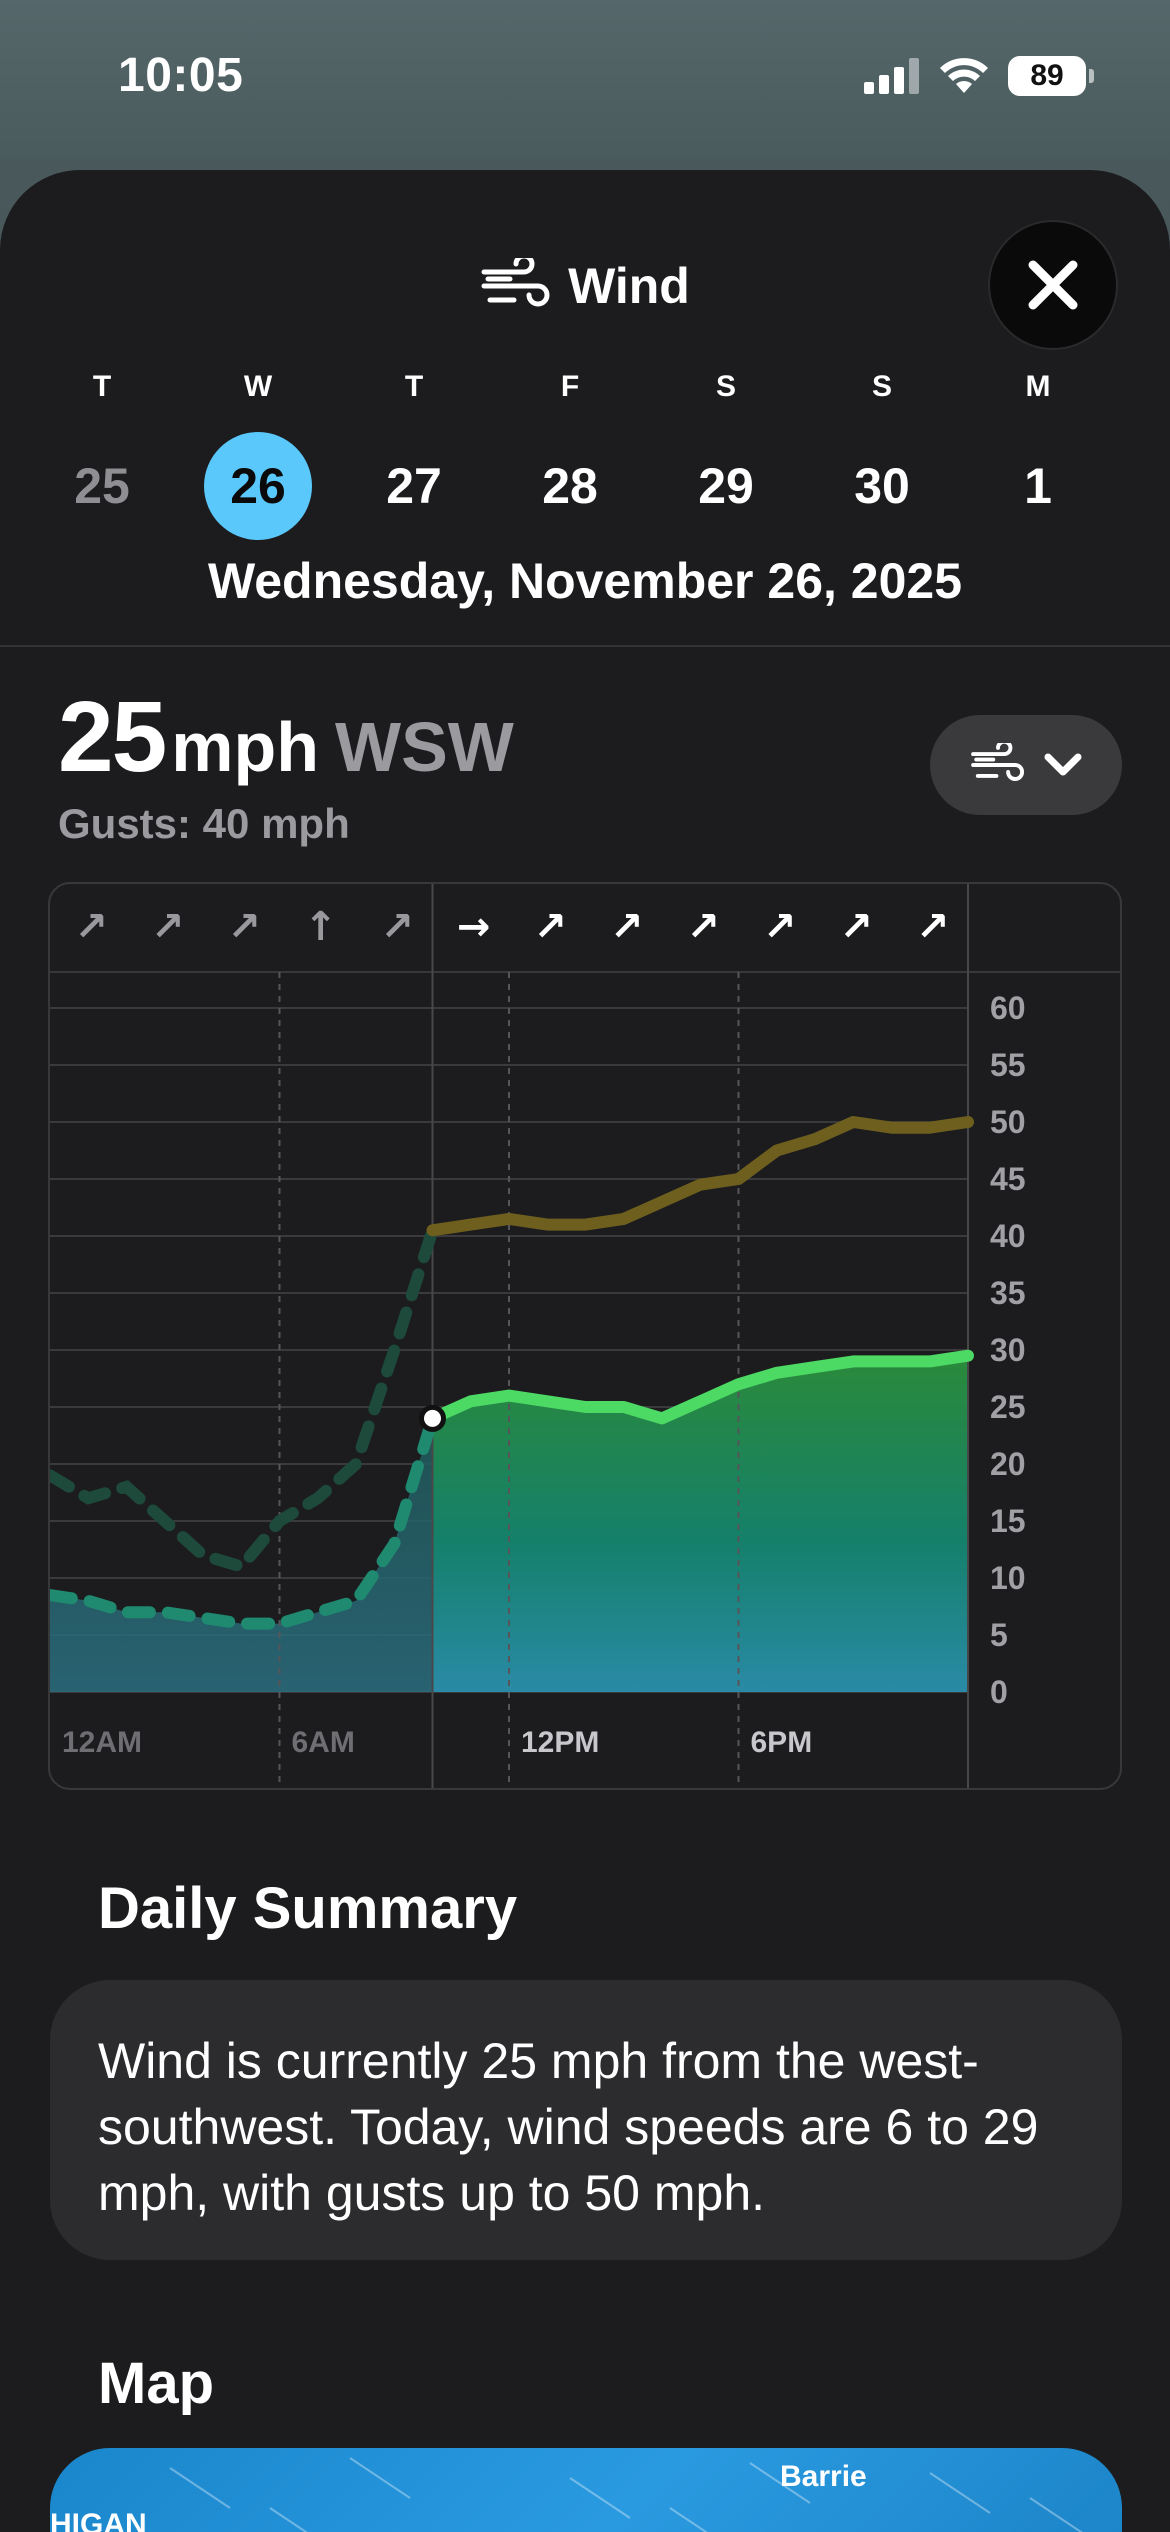 The width and height of the screenshot is (1170, 2532). Describe the element at coordinates (1008, 1578) in the screenshot. I see `y-tick-label: 10` at that location.